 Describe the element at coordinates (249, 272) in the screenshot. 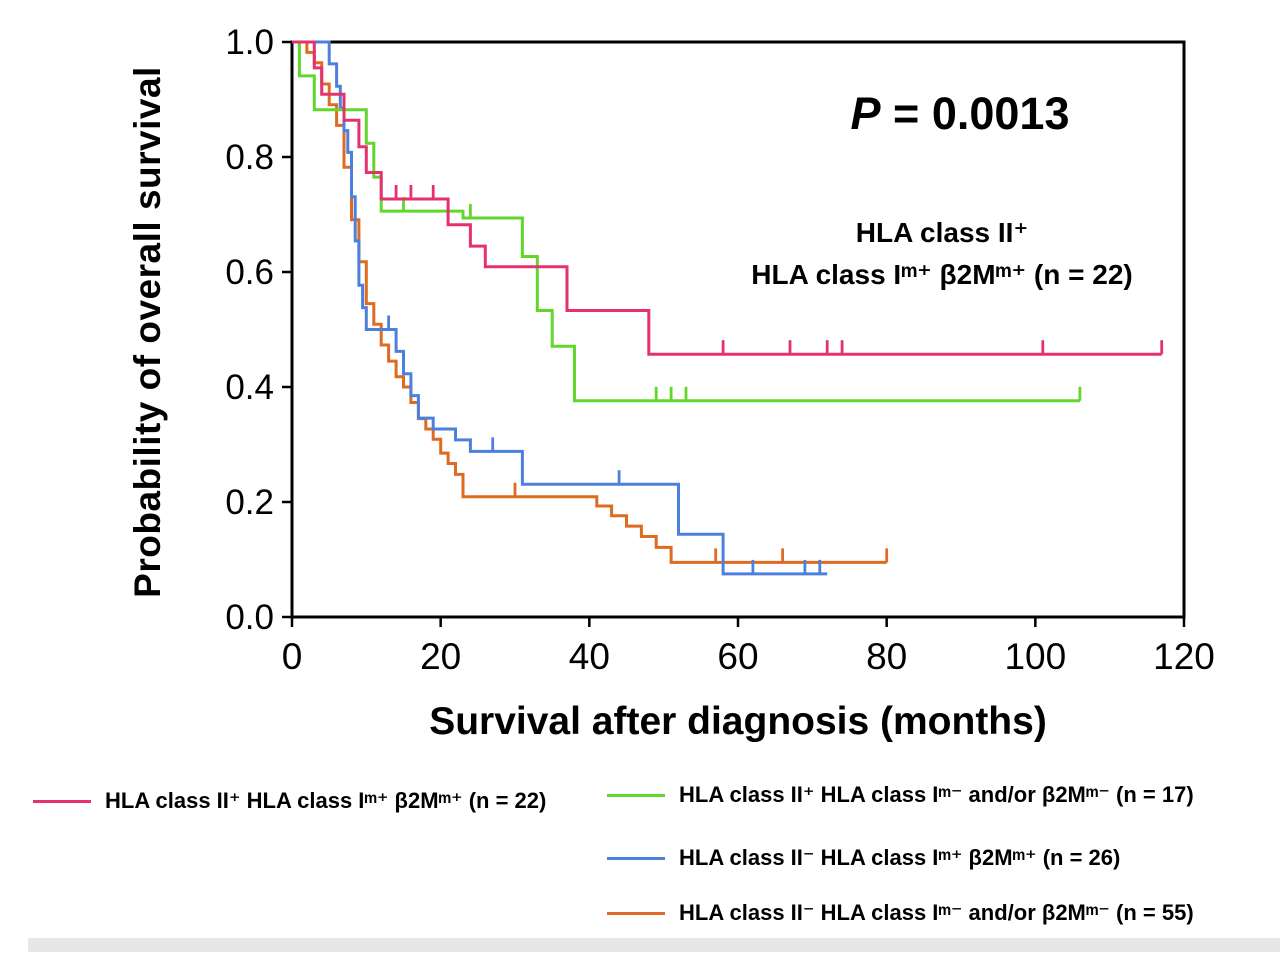

I see `y-tick-label: 0.6` at that location.